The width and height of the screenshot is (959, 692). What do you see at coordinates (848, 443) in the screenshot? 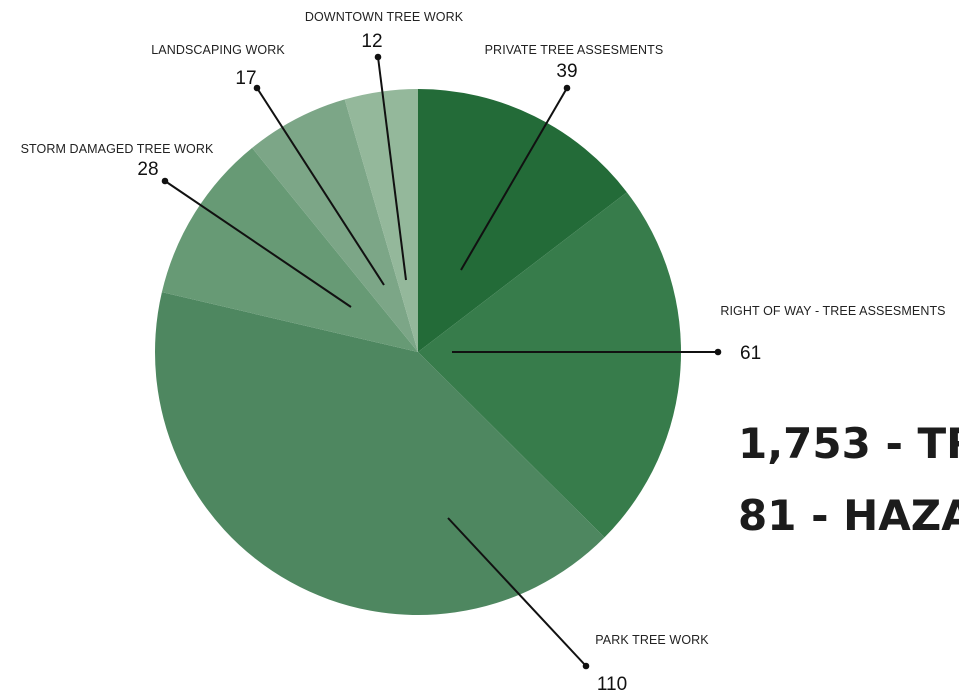
I see `stat-total-line: 1,753 - TR` at bounding box center [848, 443].